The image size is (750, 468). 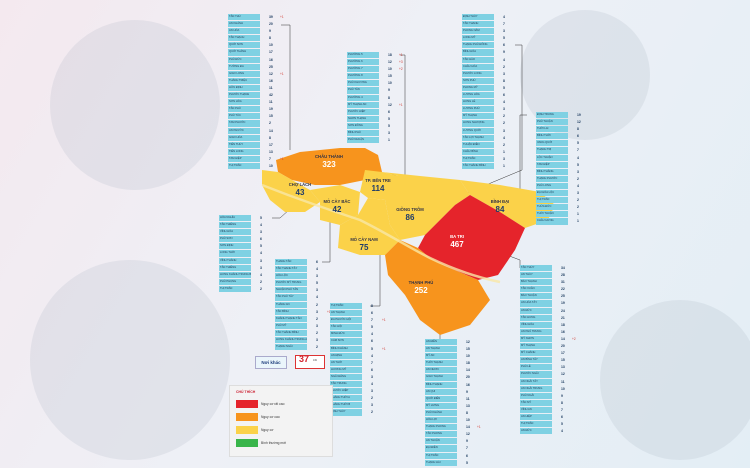 I want to click on ward-name: THẠNH PHONG, so click(x=441, y=427).